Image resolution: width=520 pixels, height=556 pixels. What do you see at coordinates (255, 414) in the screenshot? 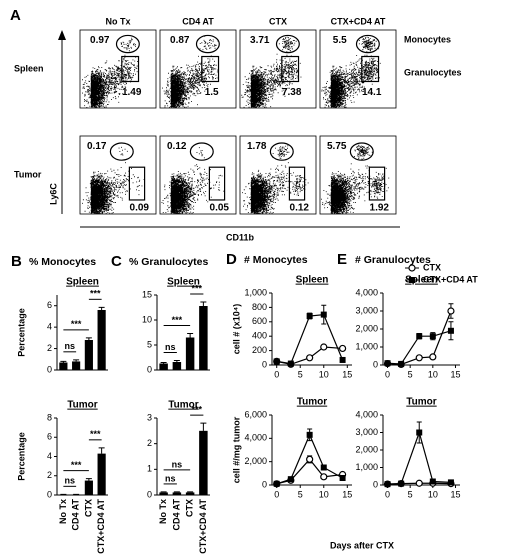
I see `y-tick-label: 6,000` at bounding box center [255, 414].